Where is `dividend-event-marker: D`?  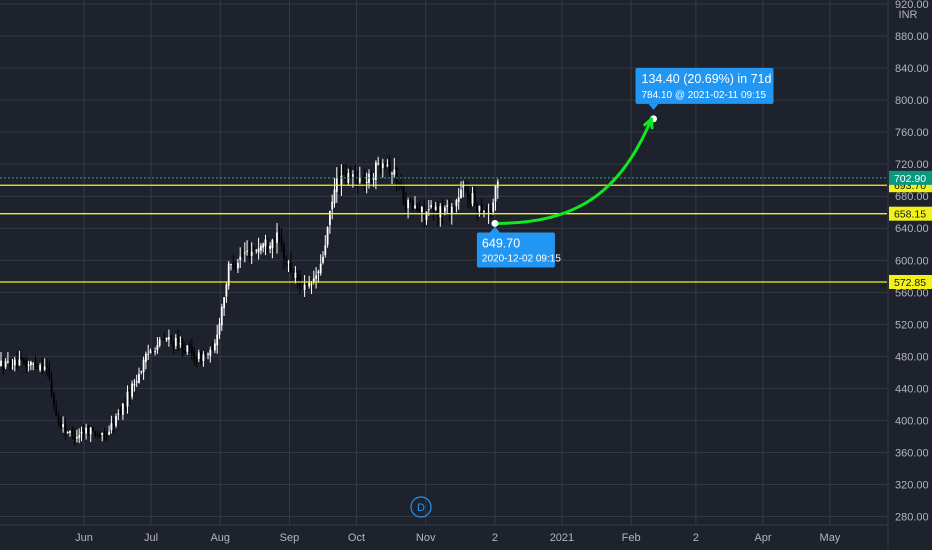
dividend-event-marker: D is located at coordinates (421, 507).